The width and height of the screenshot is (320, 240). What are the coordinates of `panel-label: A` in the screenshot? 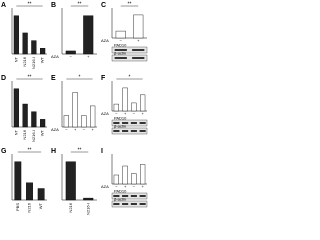 It's located at (3, 5).